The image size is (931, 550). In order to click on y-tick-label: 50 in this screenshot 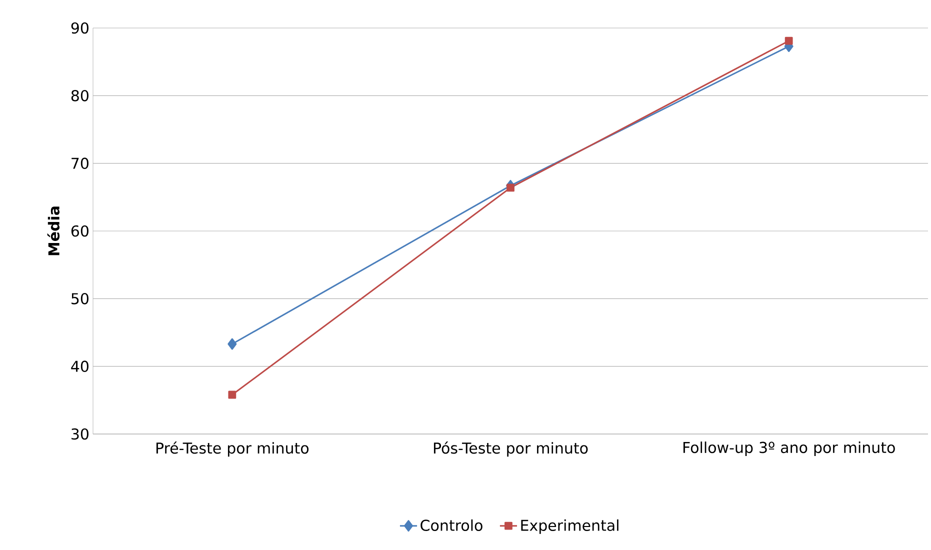, I will do `click(80, 298)`.